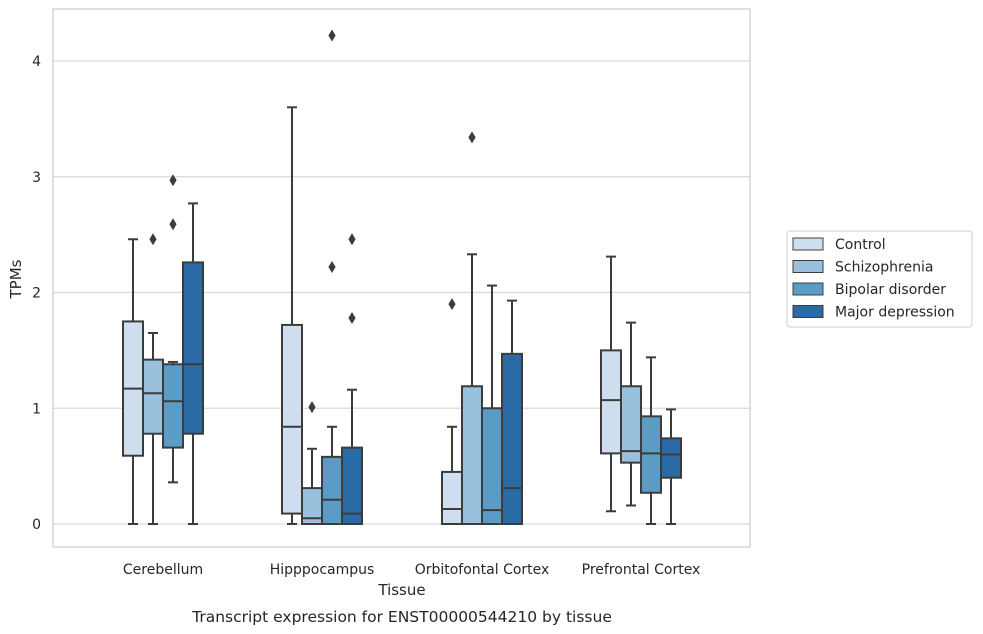  I want to click on legend-label: Bipolar disorder, so click(890, 290).